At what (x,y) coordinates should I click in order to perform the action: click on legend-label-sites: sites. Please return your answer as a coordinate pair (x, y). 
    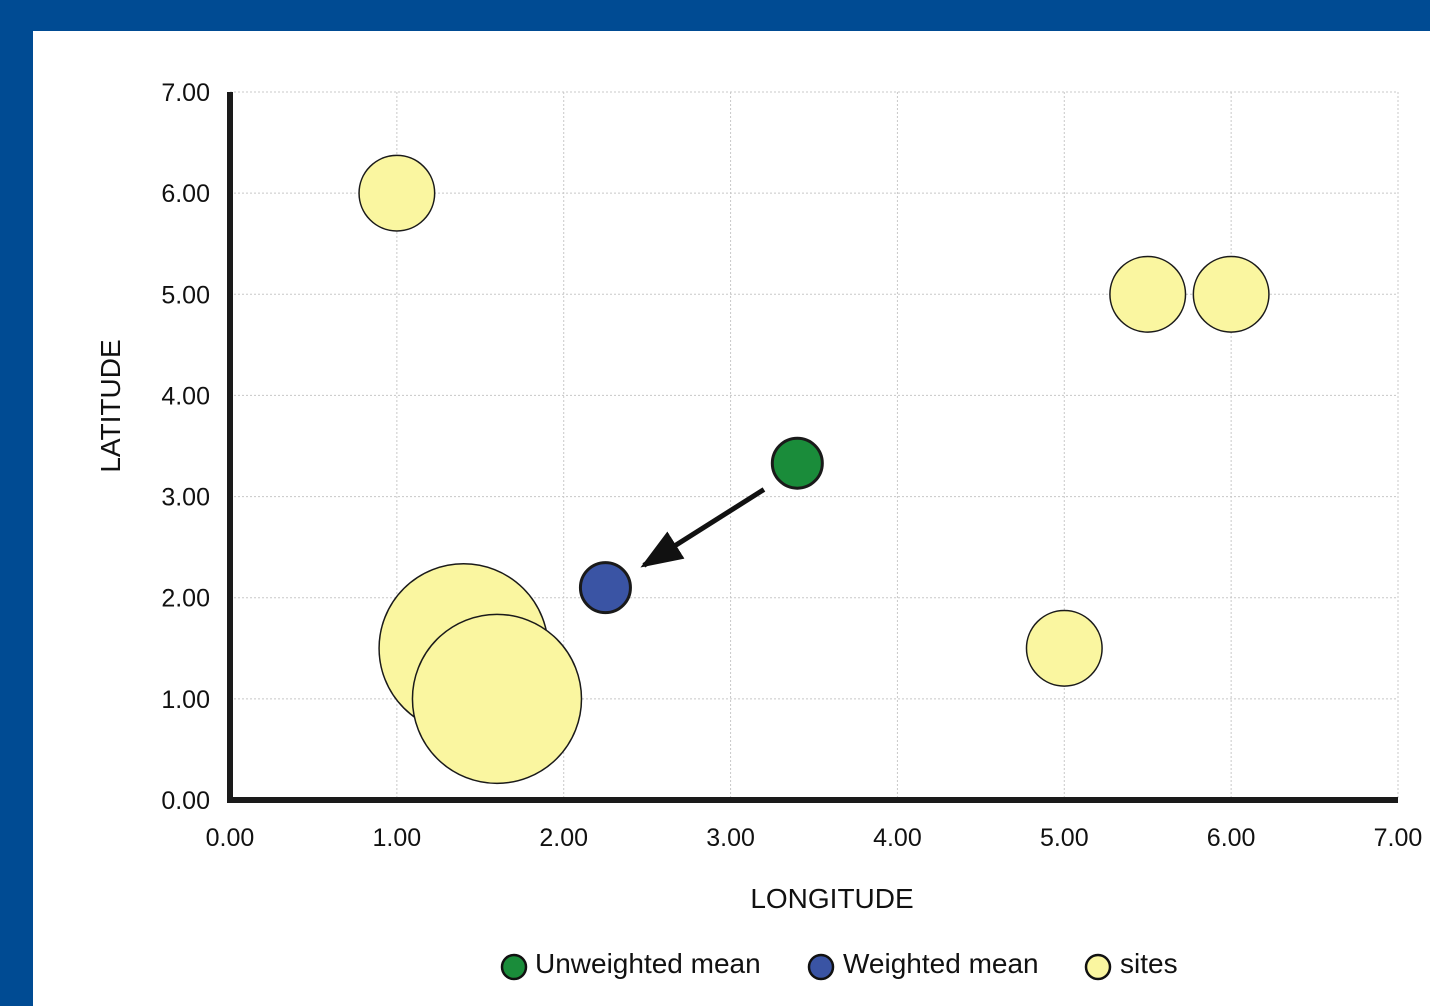
    Looking at the image, I should click on (1149, 963).